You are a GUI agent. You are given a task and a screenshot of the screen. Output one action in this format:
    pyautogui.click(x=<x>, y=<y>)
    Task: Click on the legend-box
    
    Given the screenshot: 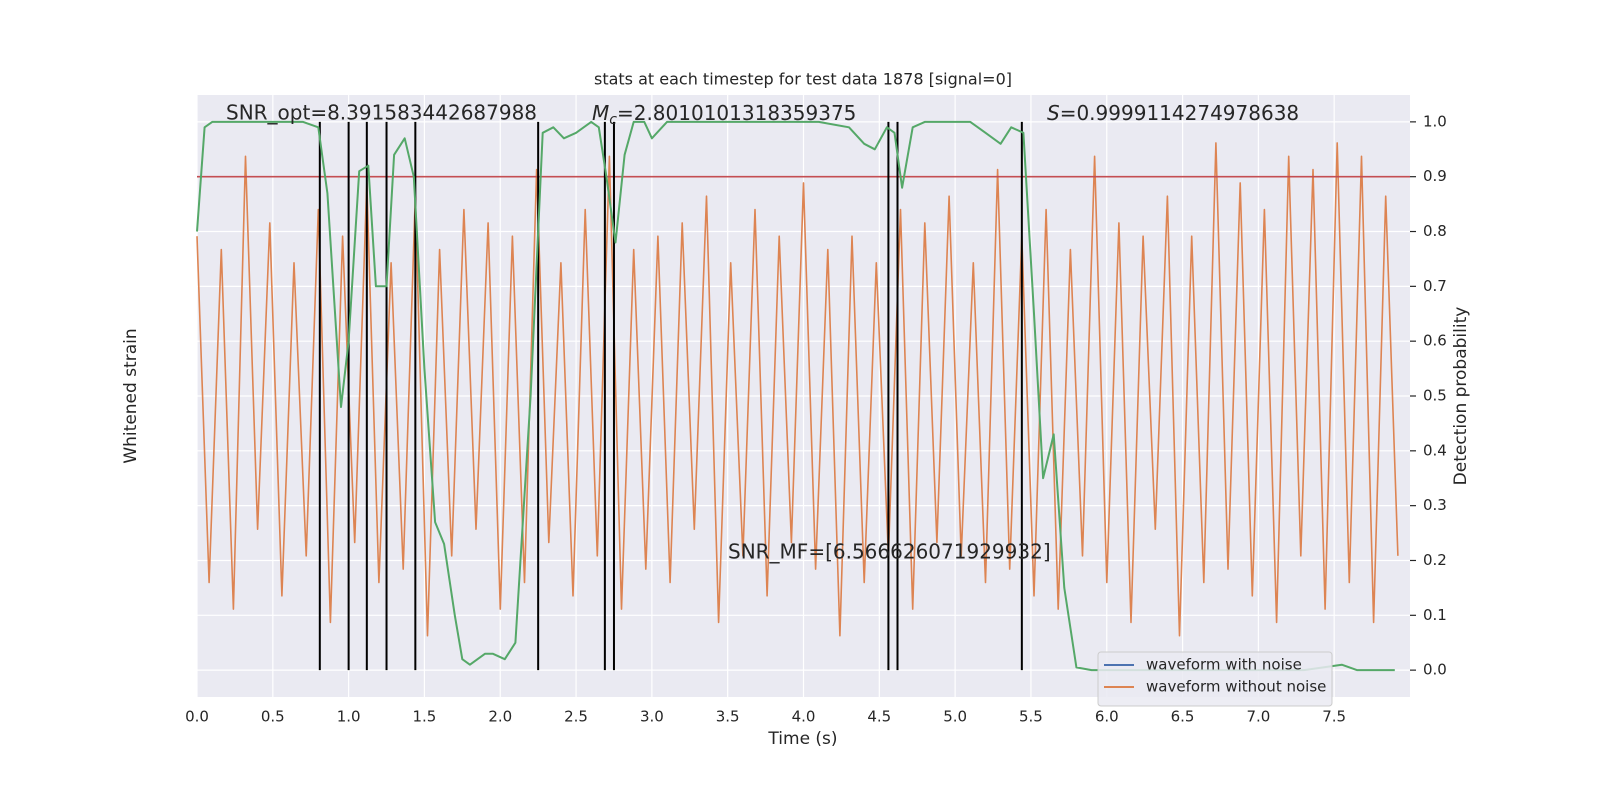 What is the action you would take?
    pyautogui.click(x=1215, y=679)
    